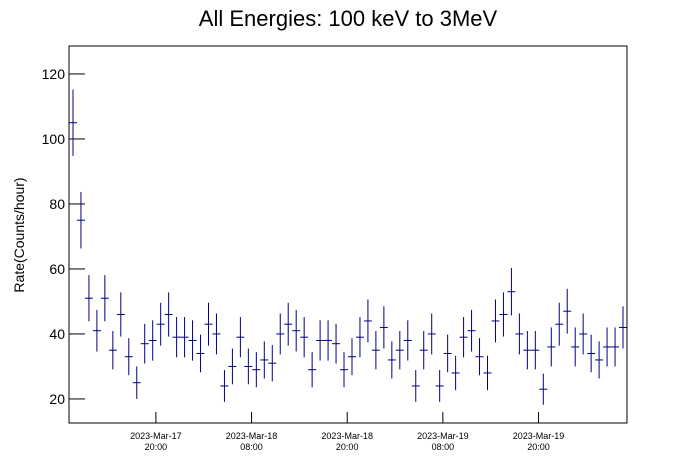 This screenshot has width=696, height=472. Describe the element at coordinates (348, 18) in the screenshot. I see `chart-title: All Energies: 100 keV to 3MeV` at that location.